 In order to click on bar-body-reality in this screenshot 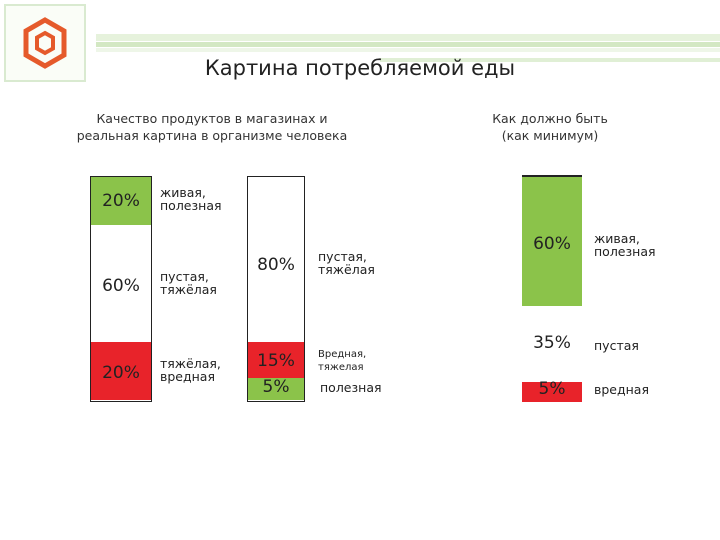, I will do `click(276, 289)`.